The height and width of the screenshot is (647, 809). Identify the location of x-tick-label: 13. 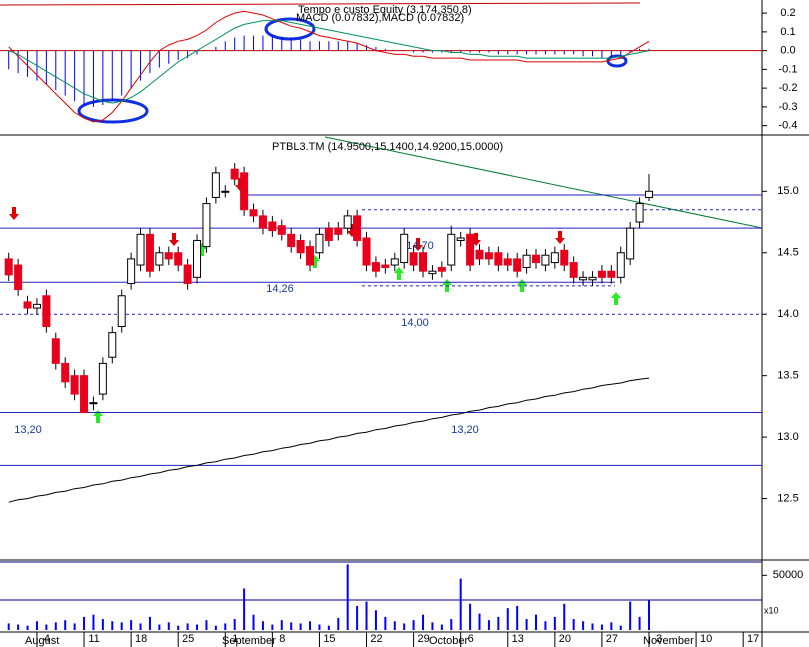
(518, 639).